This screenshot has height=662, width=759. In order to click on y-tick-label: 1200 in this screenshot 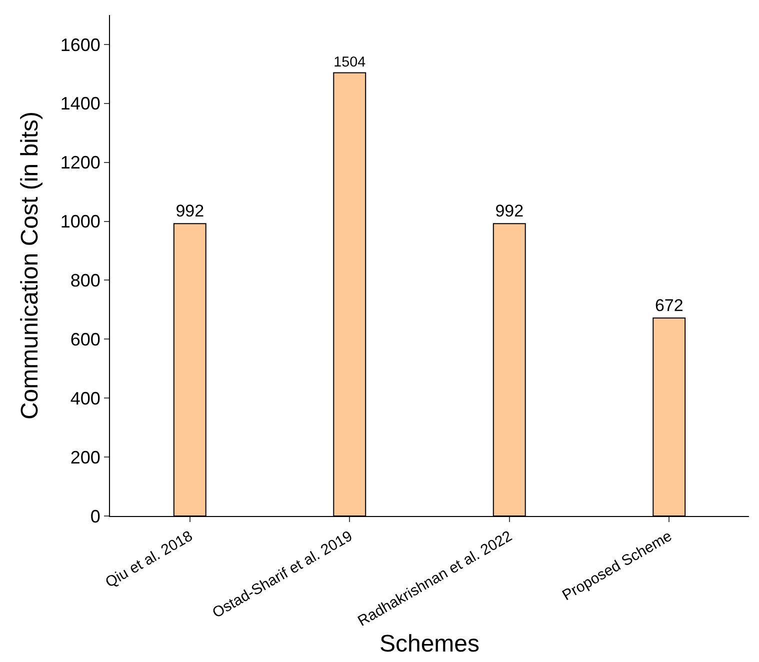, I will do `click(80, 162)`.